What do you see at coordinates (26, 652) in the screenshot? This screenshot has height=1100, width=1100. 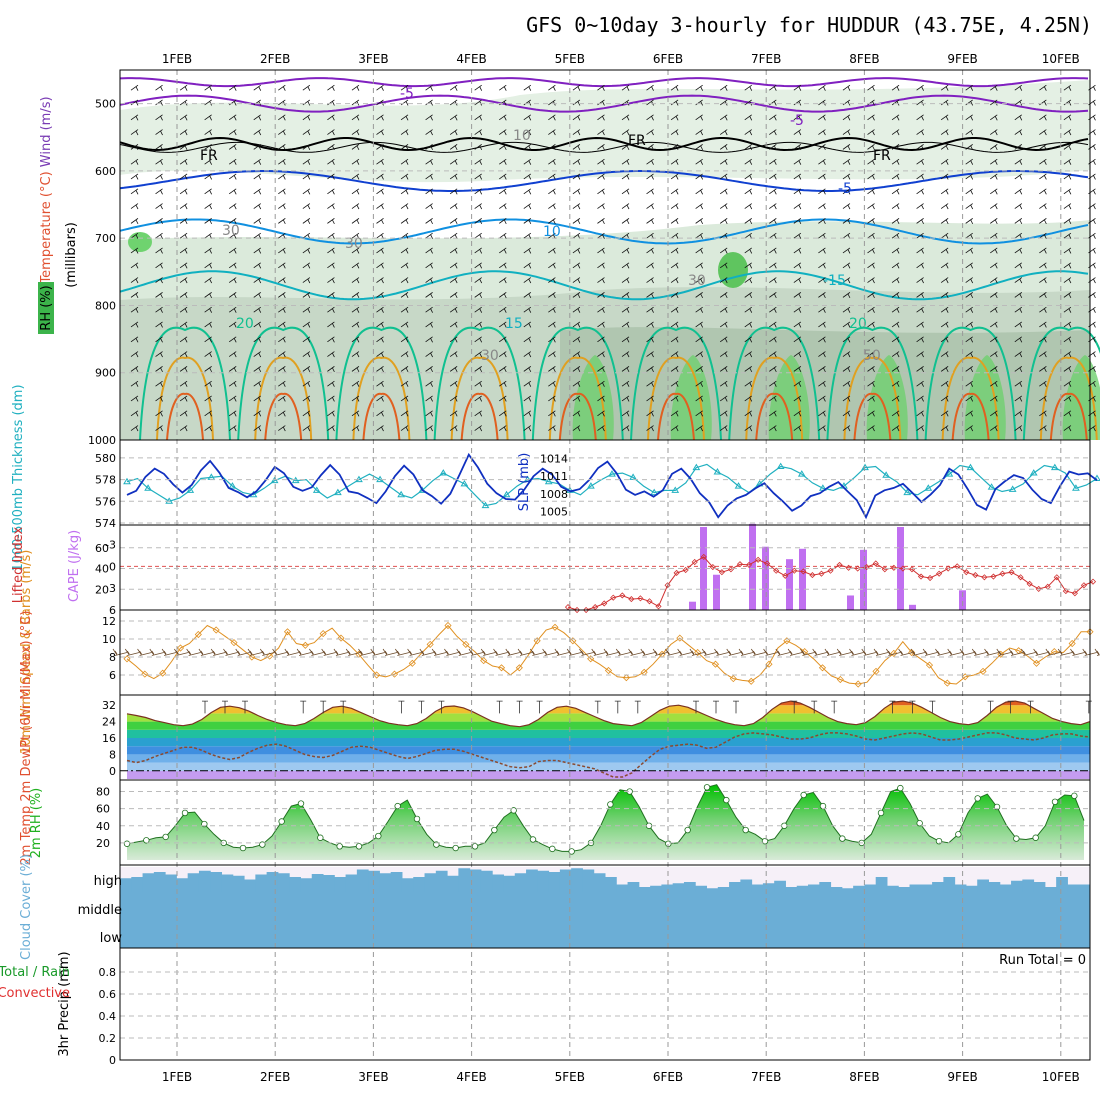 I see `label-wind10: 10m Wind Speed & Barbs (m/s)` at bounding box center [26, 652].